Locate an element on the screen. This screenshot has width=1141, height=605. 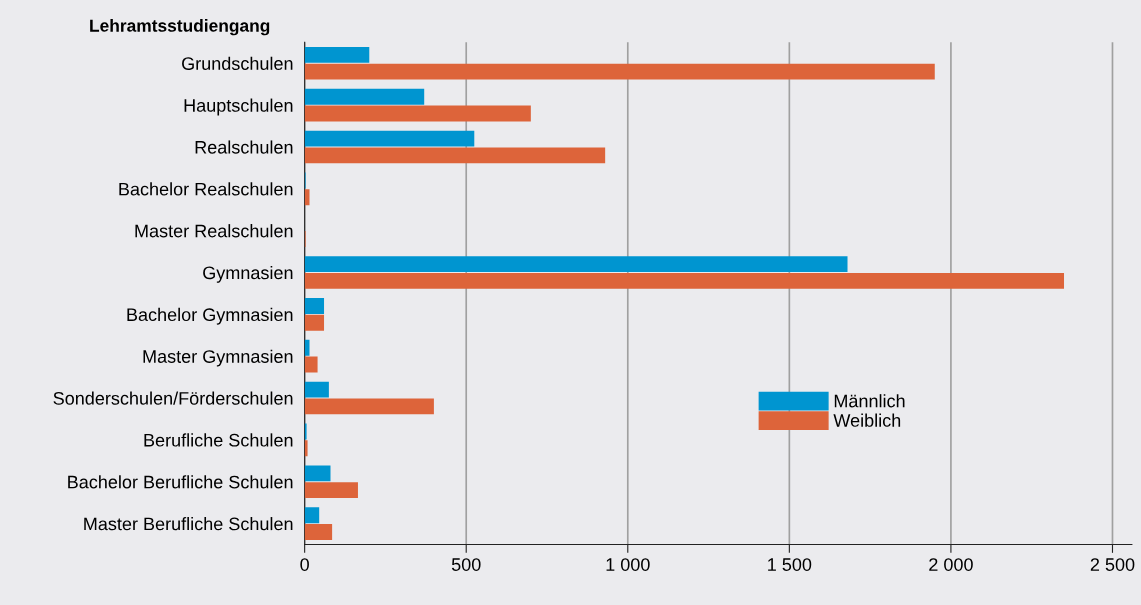
y-tick-label: Grundschulen is located at coordinates (237, 63).